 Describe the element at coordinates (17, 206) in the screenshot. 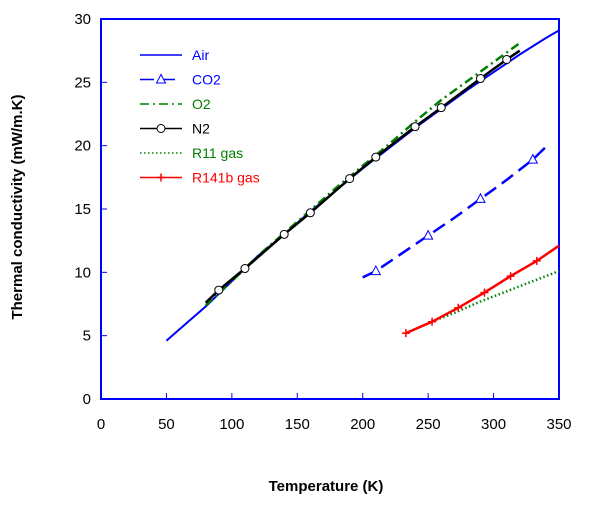

I see `y-axis-title: Thermal conductivity (mW/m.K)` at that location.